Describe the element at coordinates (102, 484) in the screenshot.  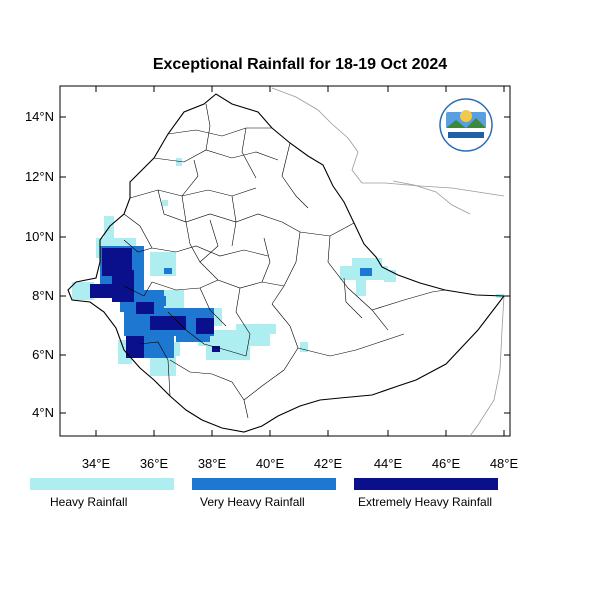
I see `legend-swatch-heavy` at that location.